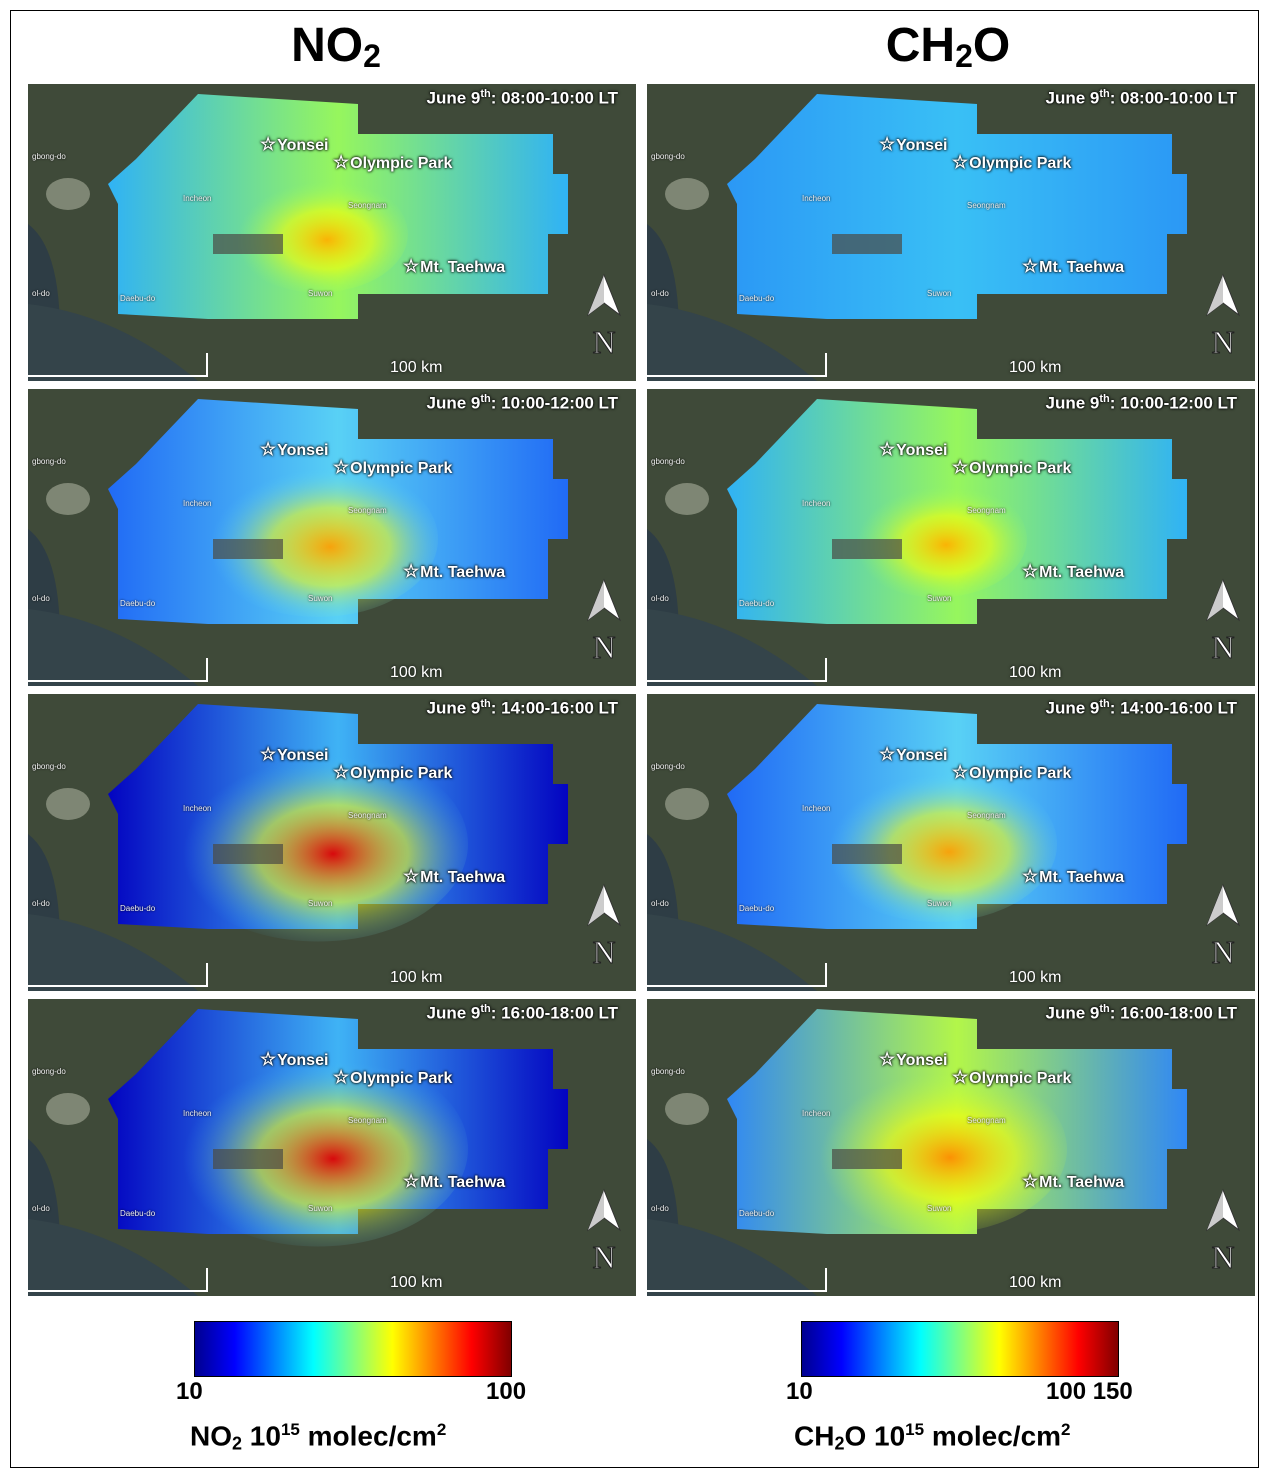  Describe the element at coordinates (799, 1391) in the screenshot. I see `ch2o-colorbar-min: 10` at that location.